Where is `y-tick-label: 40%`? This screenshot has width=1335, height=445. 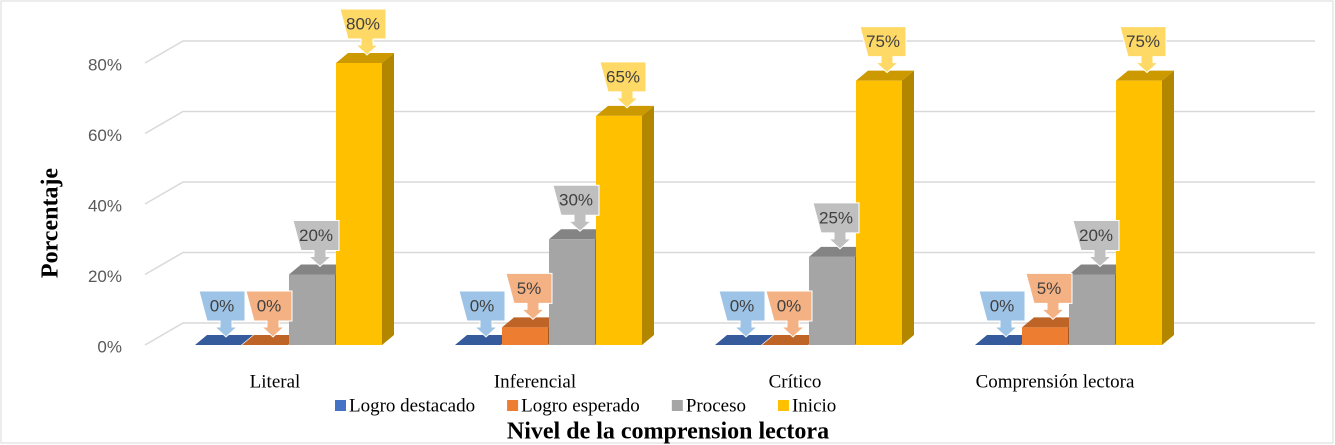 y-tick-label: 40% is located at coordinates (105, 205).